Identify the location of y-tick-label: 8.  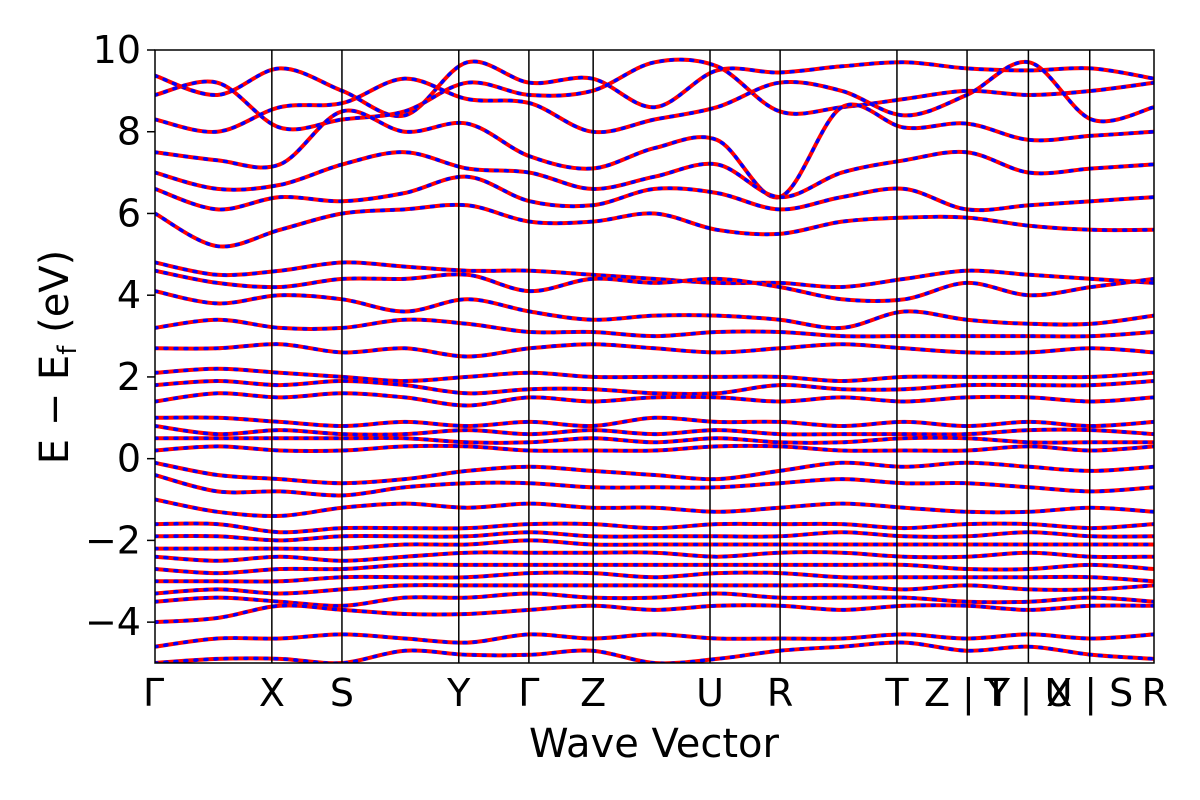
(129, 132).